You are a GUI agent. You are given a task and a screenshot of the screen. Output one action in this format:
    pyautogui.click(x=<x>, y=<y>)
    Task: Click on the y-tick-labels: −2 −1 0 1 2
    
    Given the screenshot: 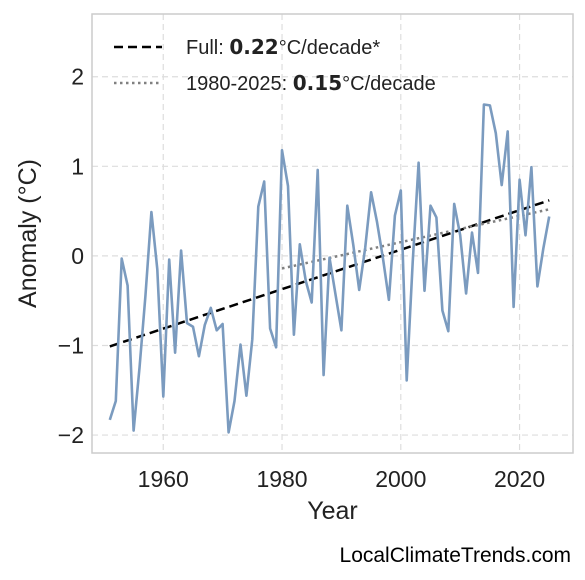 What is the action you would take?
    pyautogui.click(x=71, y=256)
    